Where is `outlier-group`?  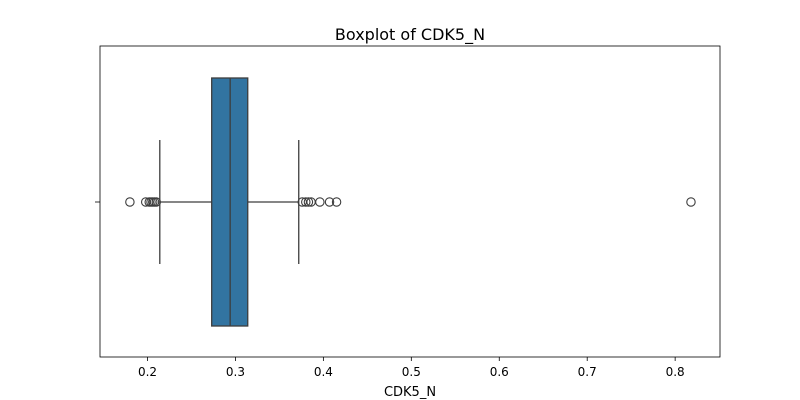 outlier-group is located at coordinates (410, 202).